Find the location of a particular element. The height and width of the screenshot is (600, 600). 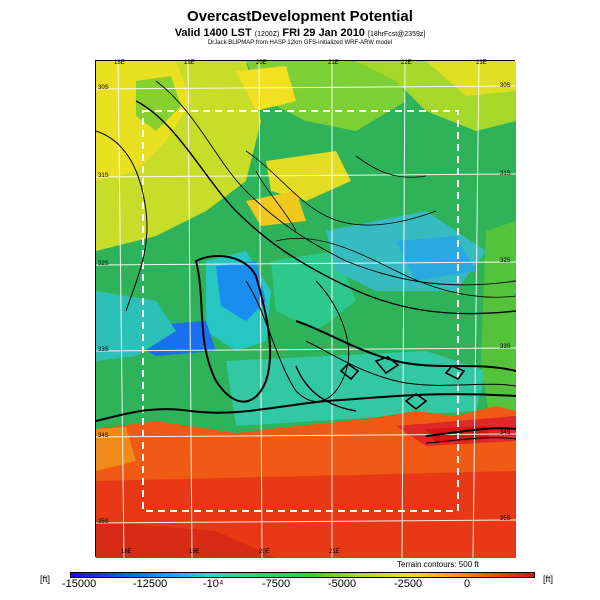

colorbar-unit-left: [ft] is located at coordinates (45, 579).